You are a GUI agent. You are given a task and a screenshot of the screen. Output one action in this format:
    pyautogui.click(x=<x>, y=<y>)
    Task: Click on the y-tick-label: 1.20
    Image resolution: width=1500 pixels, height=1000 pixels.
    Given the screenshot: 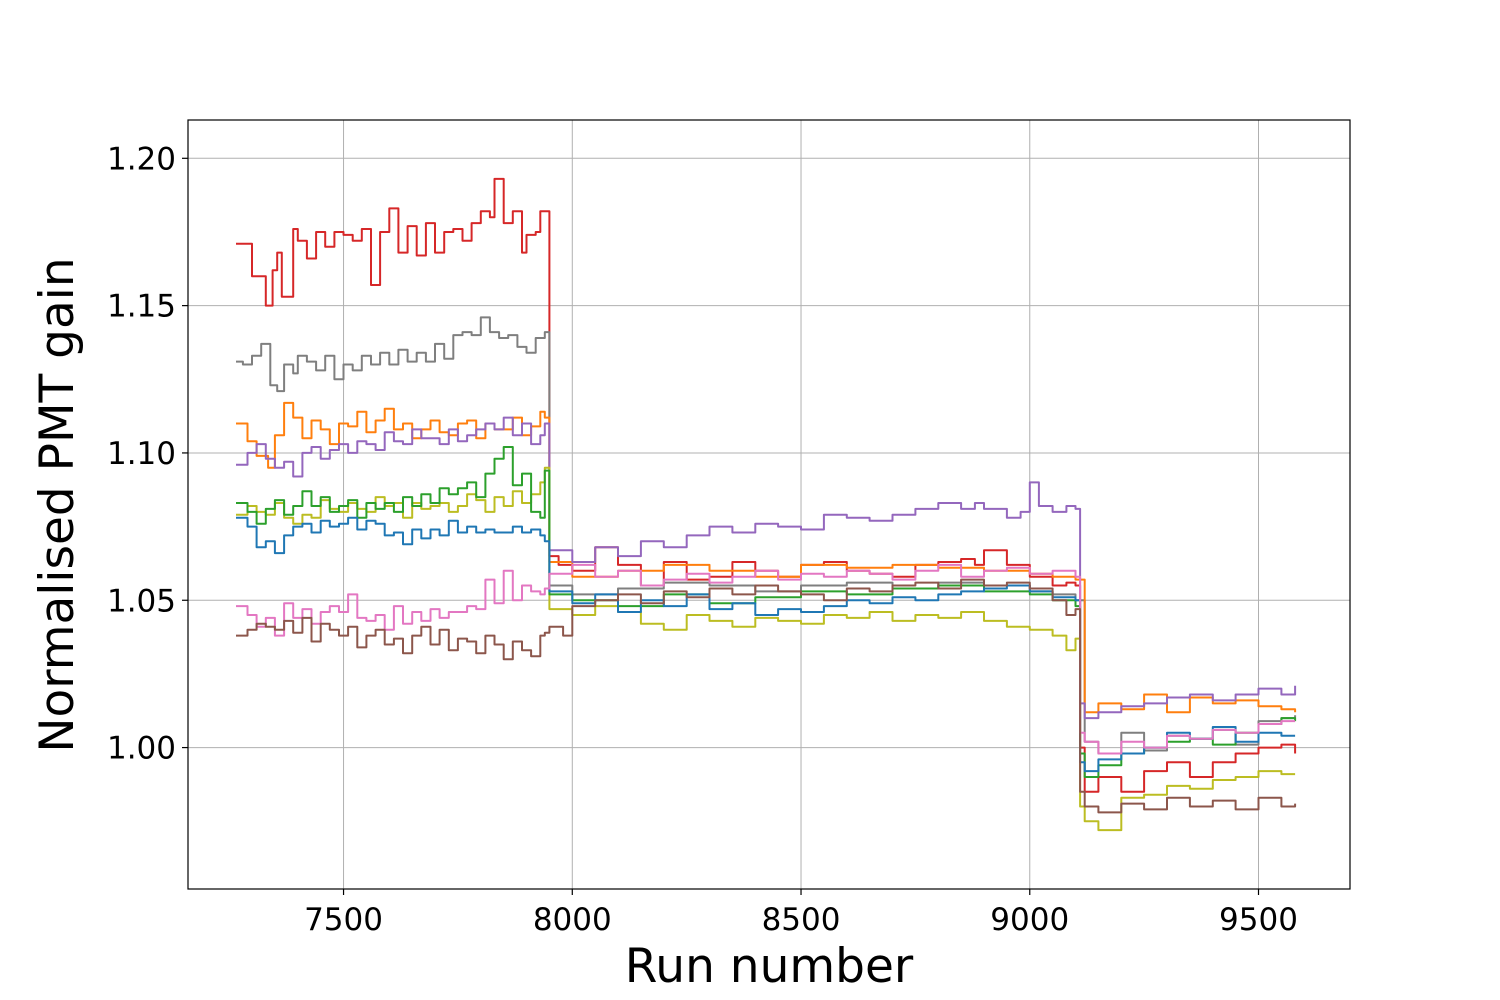 What is the action you would take?
    pyautogui.click(x=141, y=159)
    